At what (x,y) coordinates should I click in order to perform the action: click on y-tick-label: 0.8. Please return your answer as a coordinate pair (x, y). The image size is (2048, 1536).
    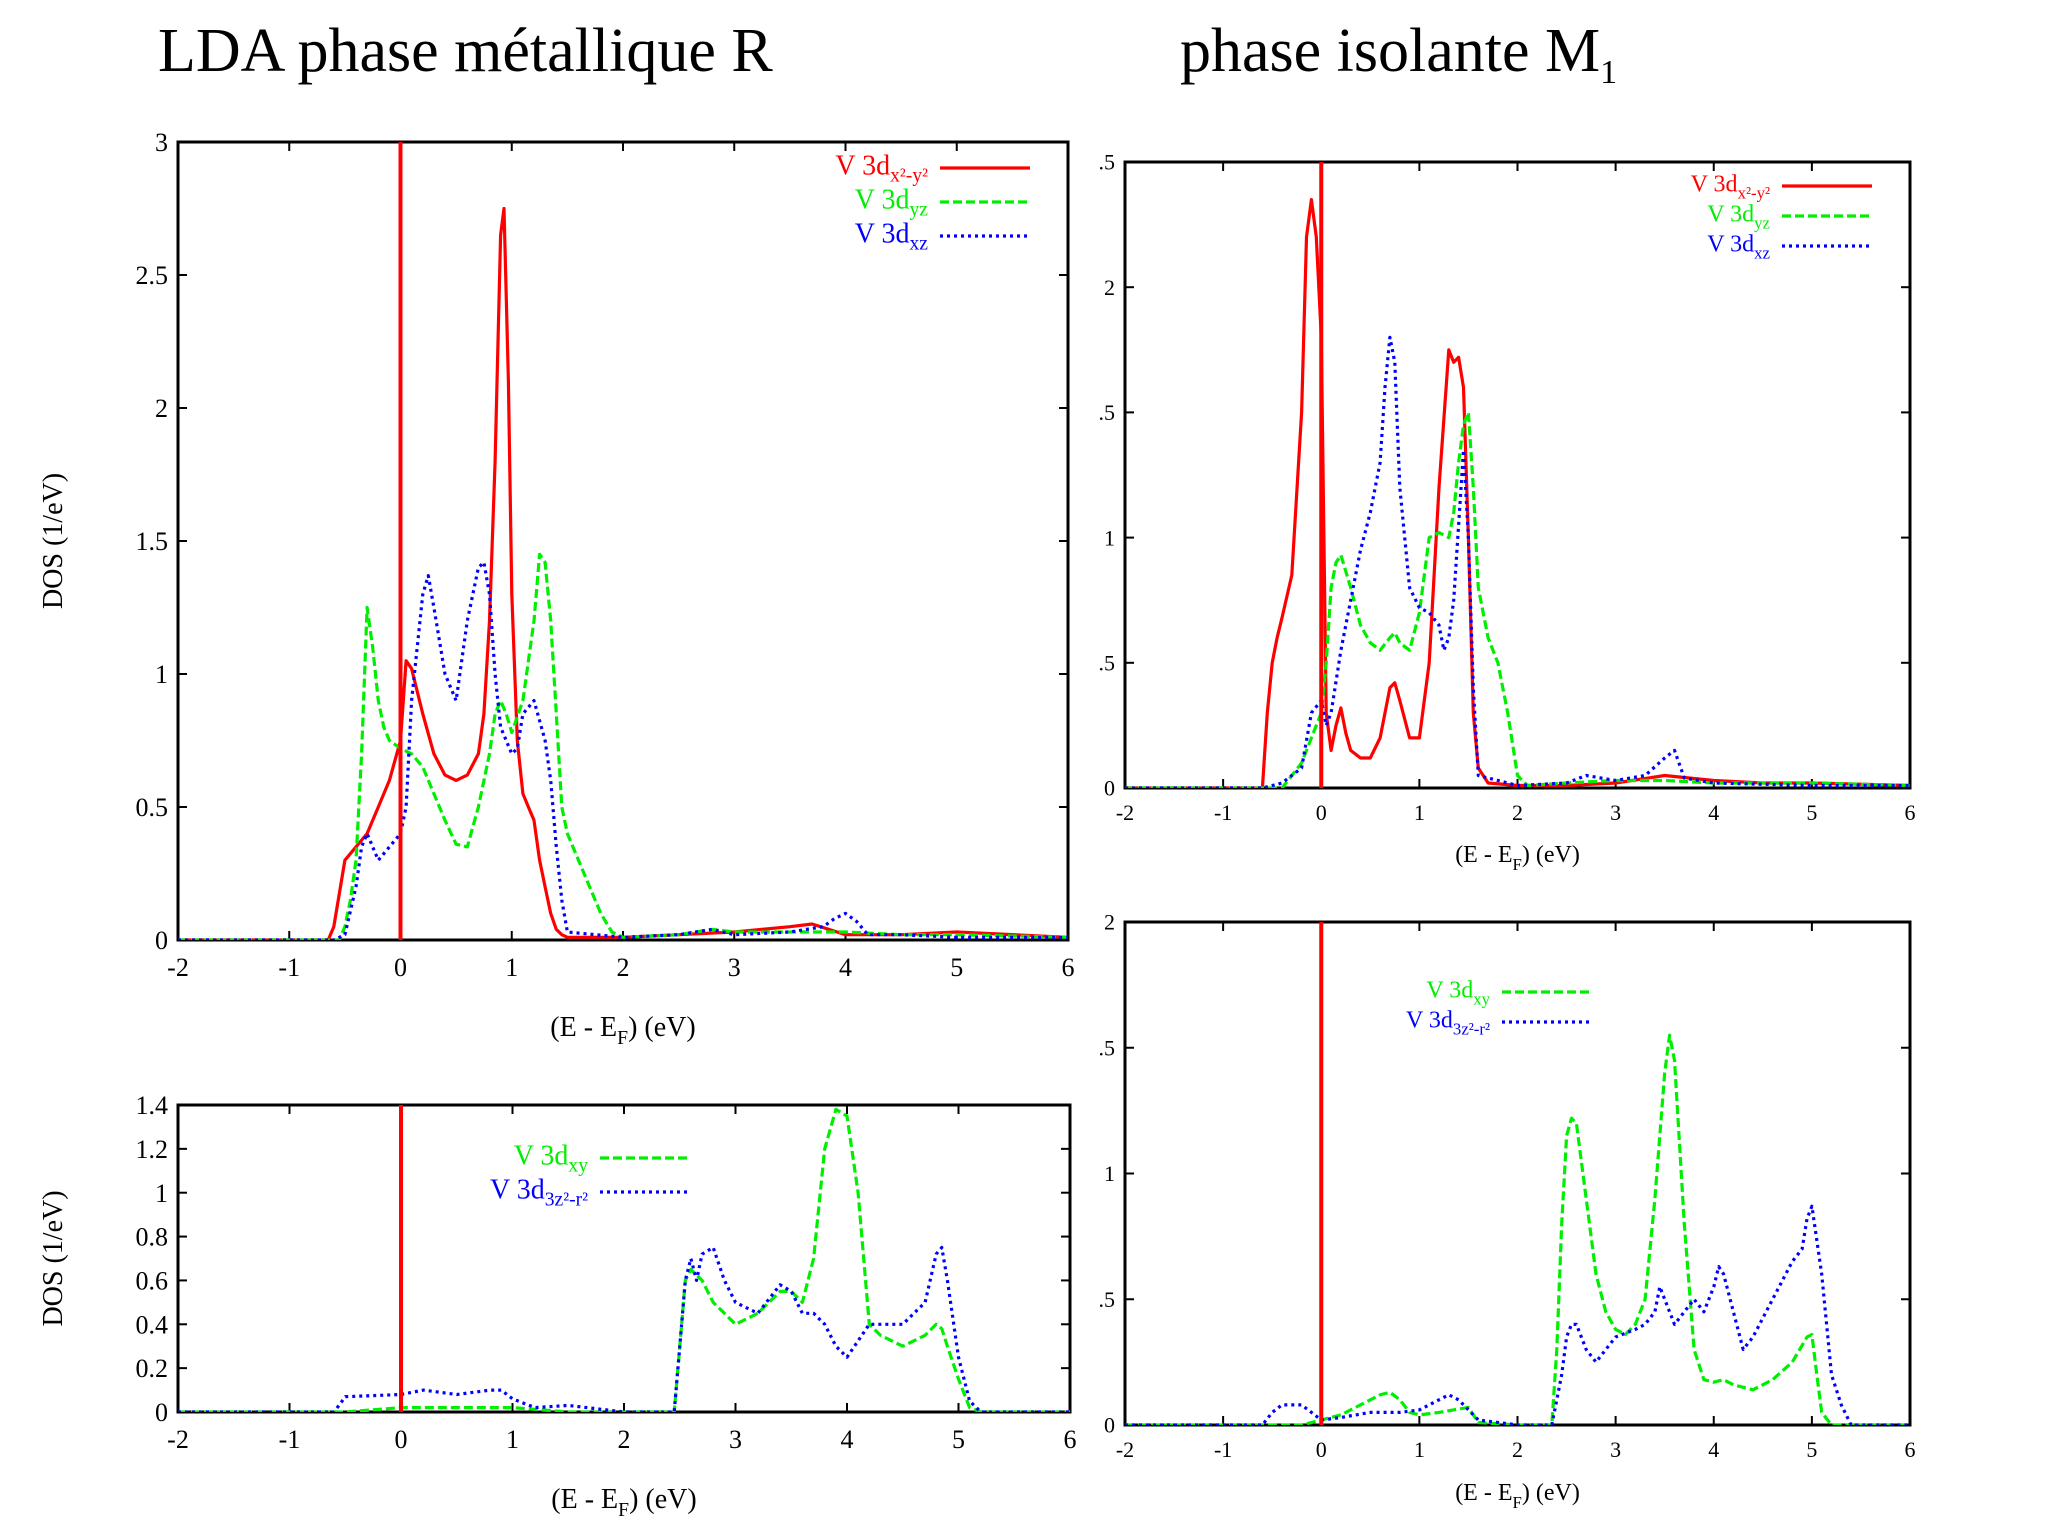
    Looking at the image, I should click on (152, 1237).